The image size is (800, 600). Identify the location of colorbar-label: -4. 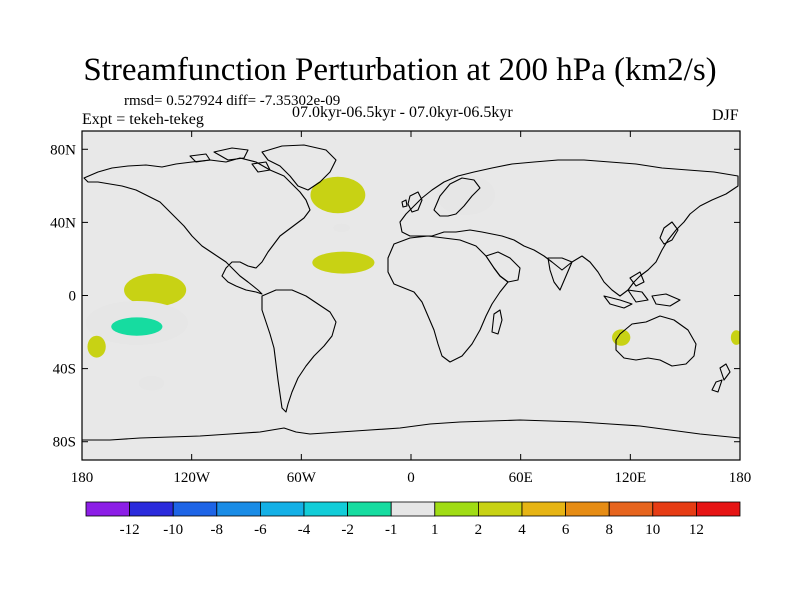
(304, 530).